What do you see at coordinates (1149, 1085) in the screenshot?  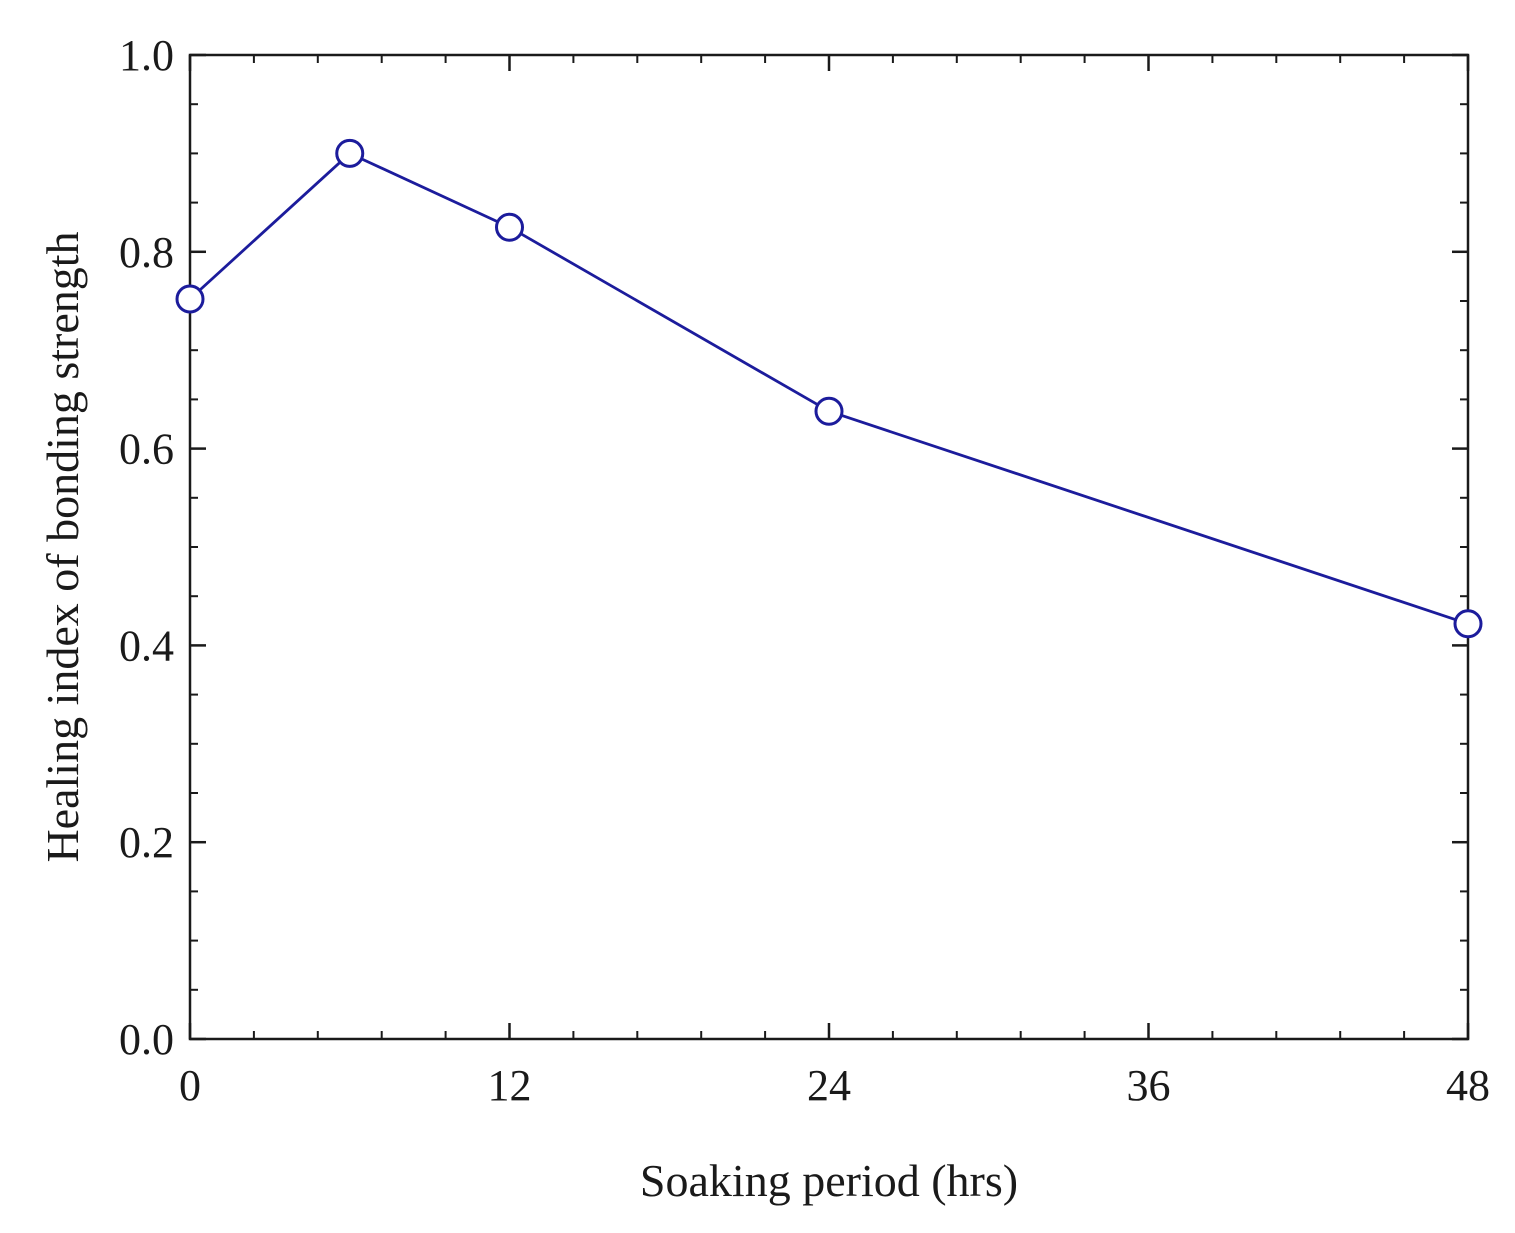 I see `x-tick-label: 36` at bounding box center [1149, 1085].